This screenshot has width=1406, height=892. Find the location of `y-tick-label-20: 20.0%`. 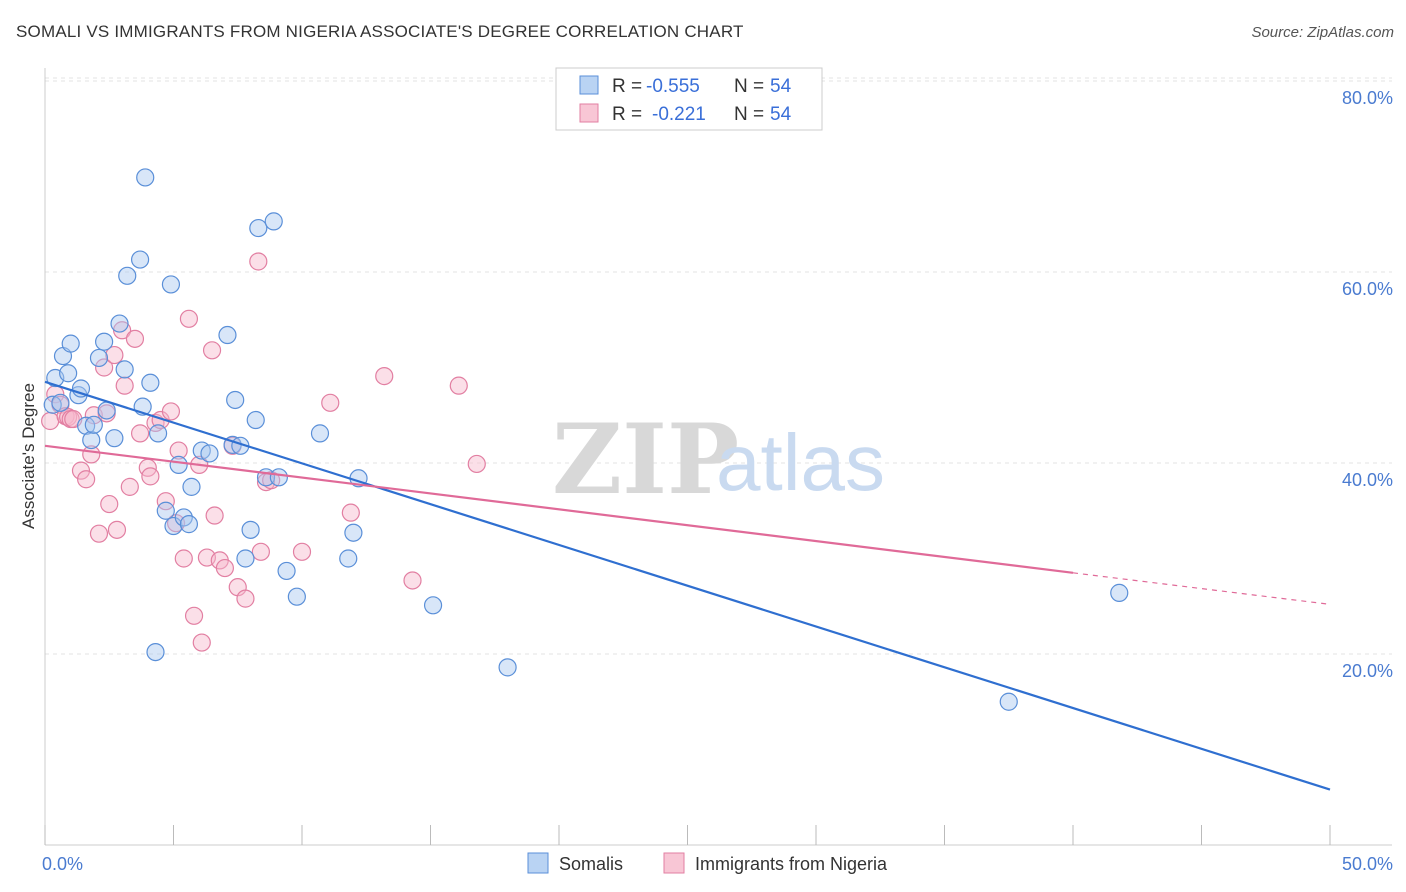

y-tick-label-20: 20.0% is located at coordinates (1367, 671).